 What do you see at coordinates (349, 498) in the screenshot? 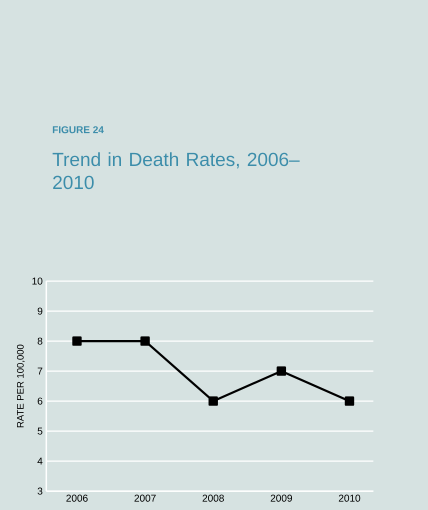
I see `x-tick-label: 2010` at bounding box center [349, 498].